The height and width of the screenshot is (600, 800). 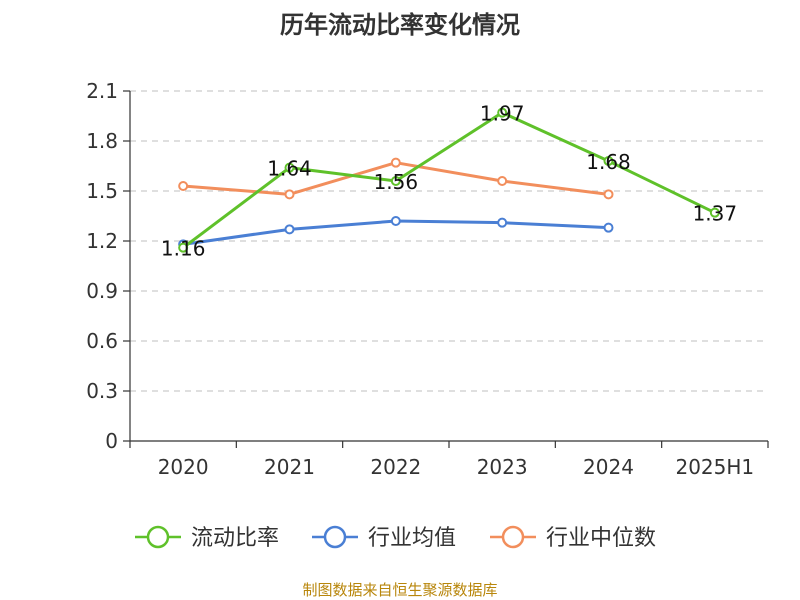 What do you see at coordinates (289, 467) in the screenshot?
I see `x-tick-label: 2021` at bounding box center [289, 467].